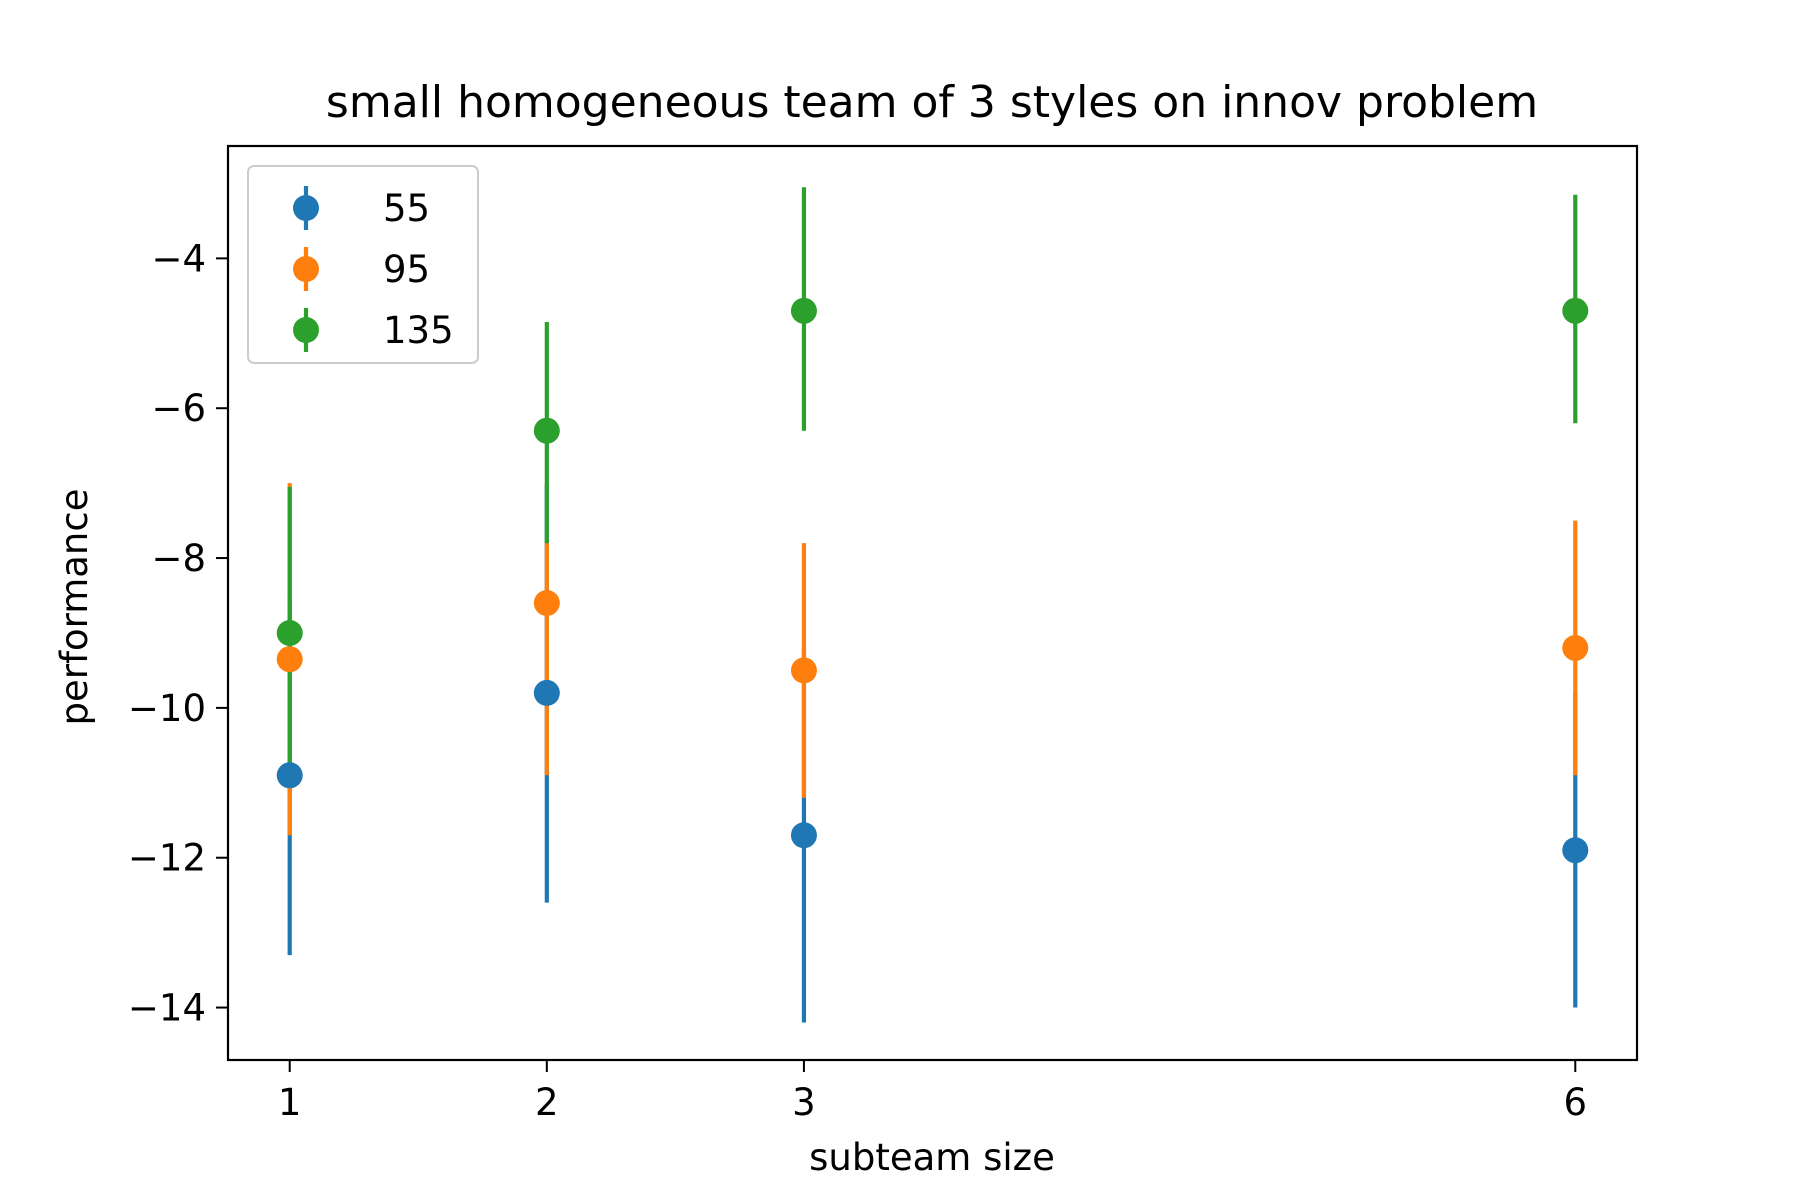 This screenshot has height=1200, width=1800. What do you see at coordinates (178, 258) in the screenshot?
I see `y-tick-label--4: −4` at bounding box center [178, 258].